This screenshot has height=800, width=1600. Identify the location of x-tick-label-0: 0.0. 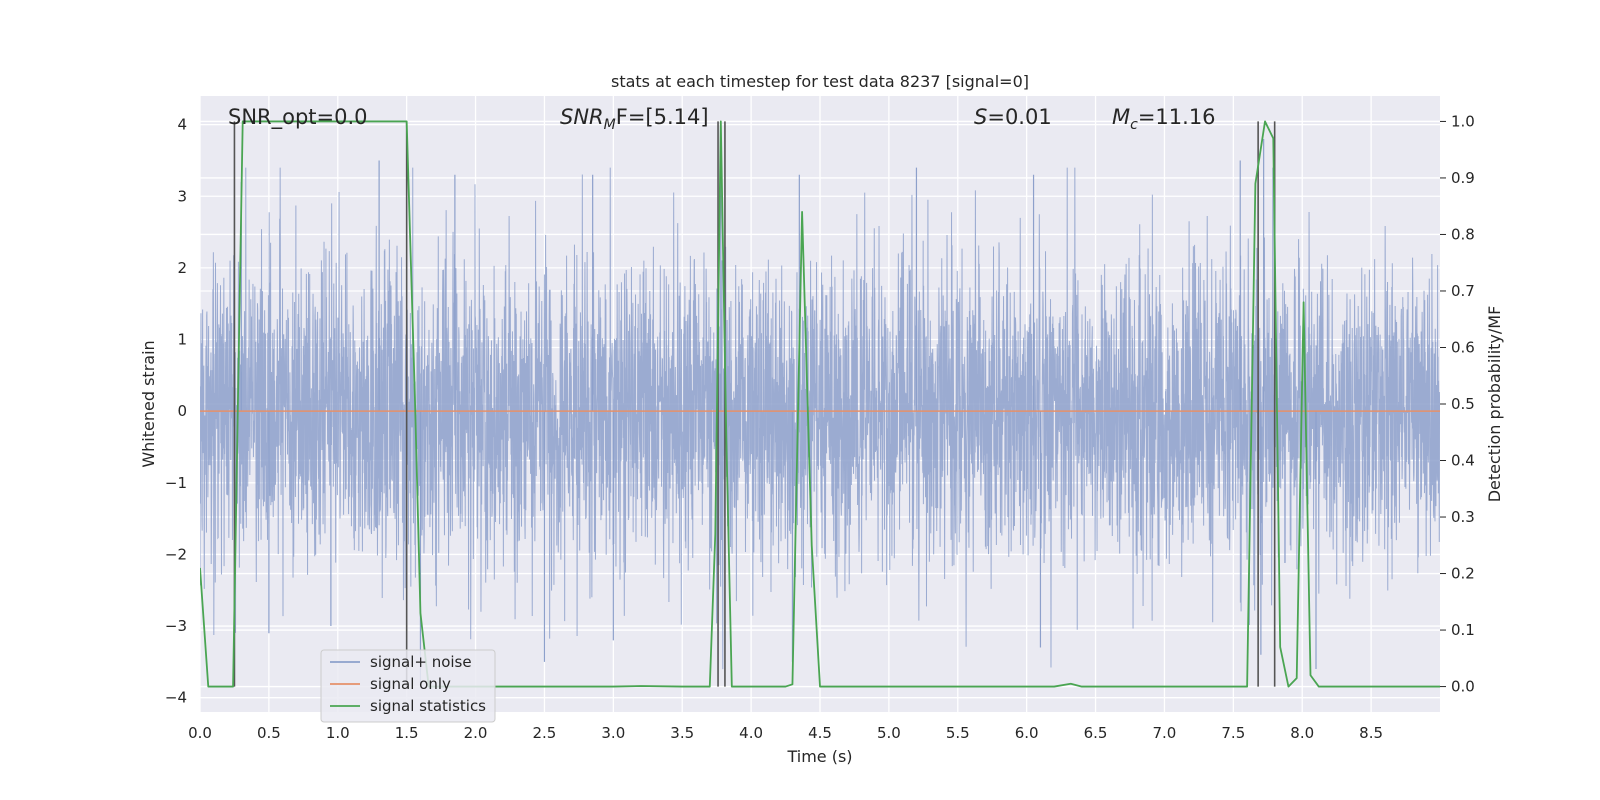
(200, 733).